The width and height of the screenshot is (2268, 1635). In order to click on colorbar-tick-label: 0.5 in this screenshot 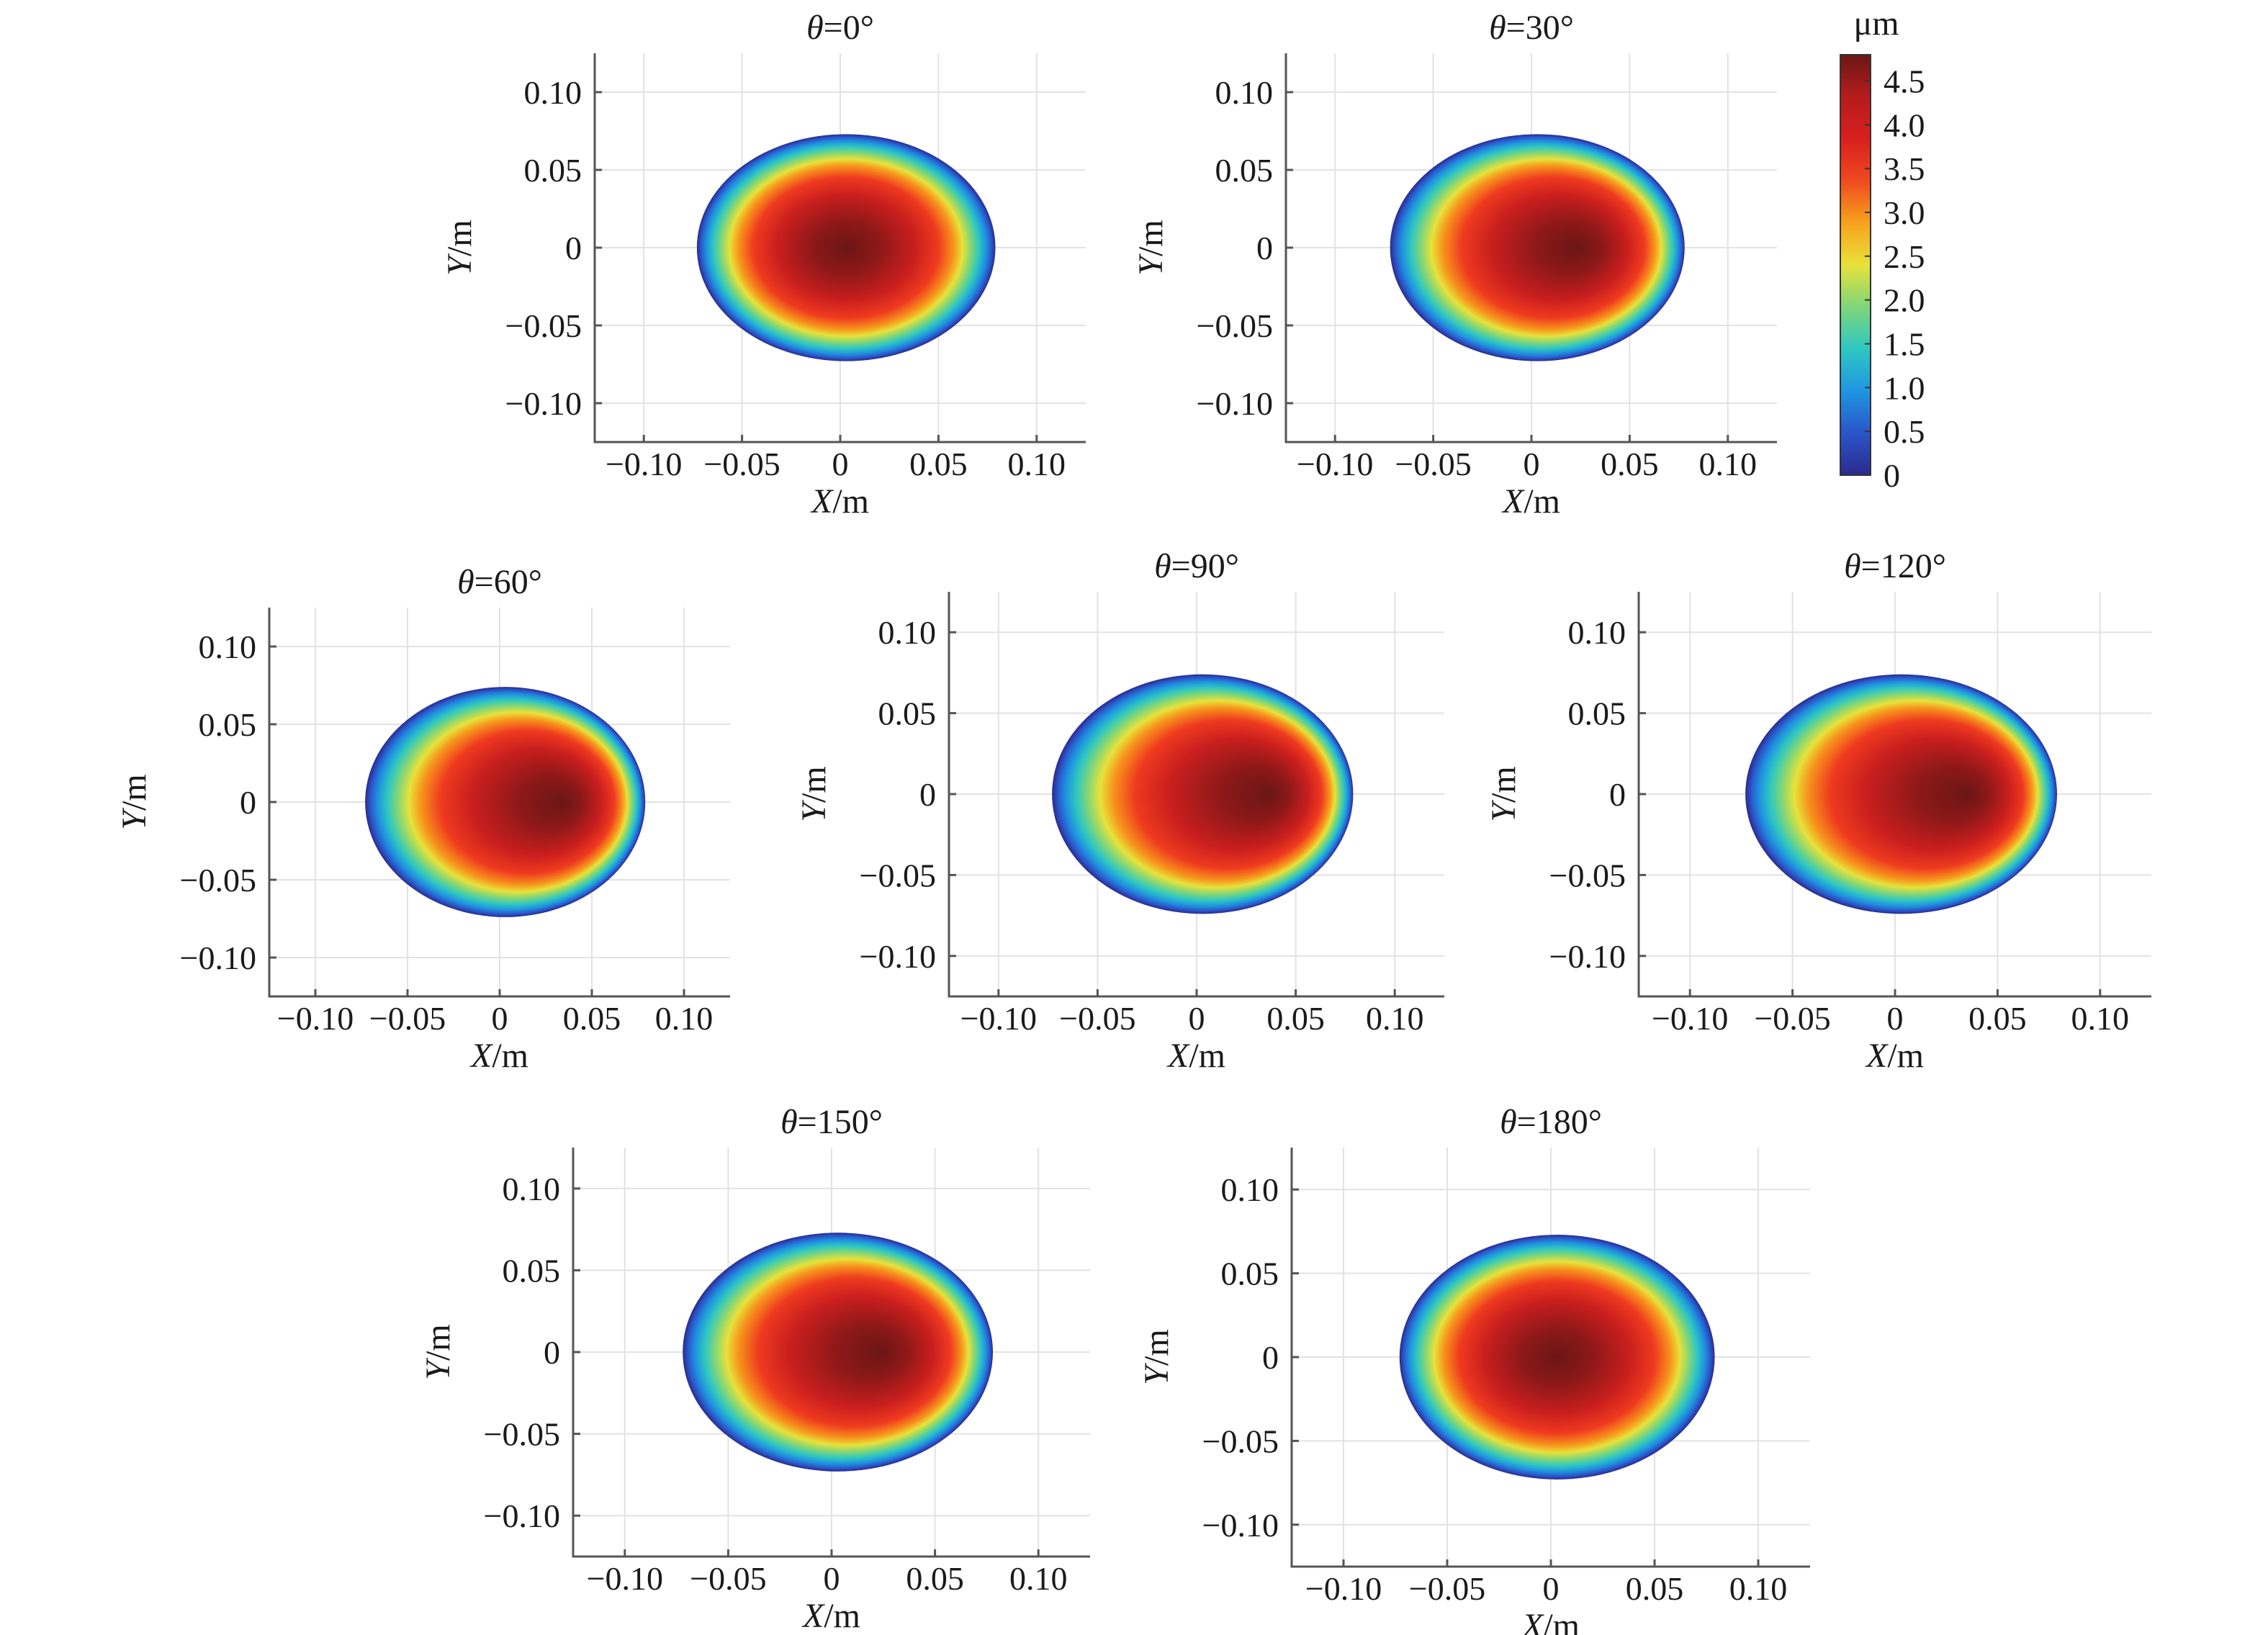, I will do `click(1904, 431)`.